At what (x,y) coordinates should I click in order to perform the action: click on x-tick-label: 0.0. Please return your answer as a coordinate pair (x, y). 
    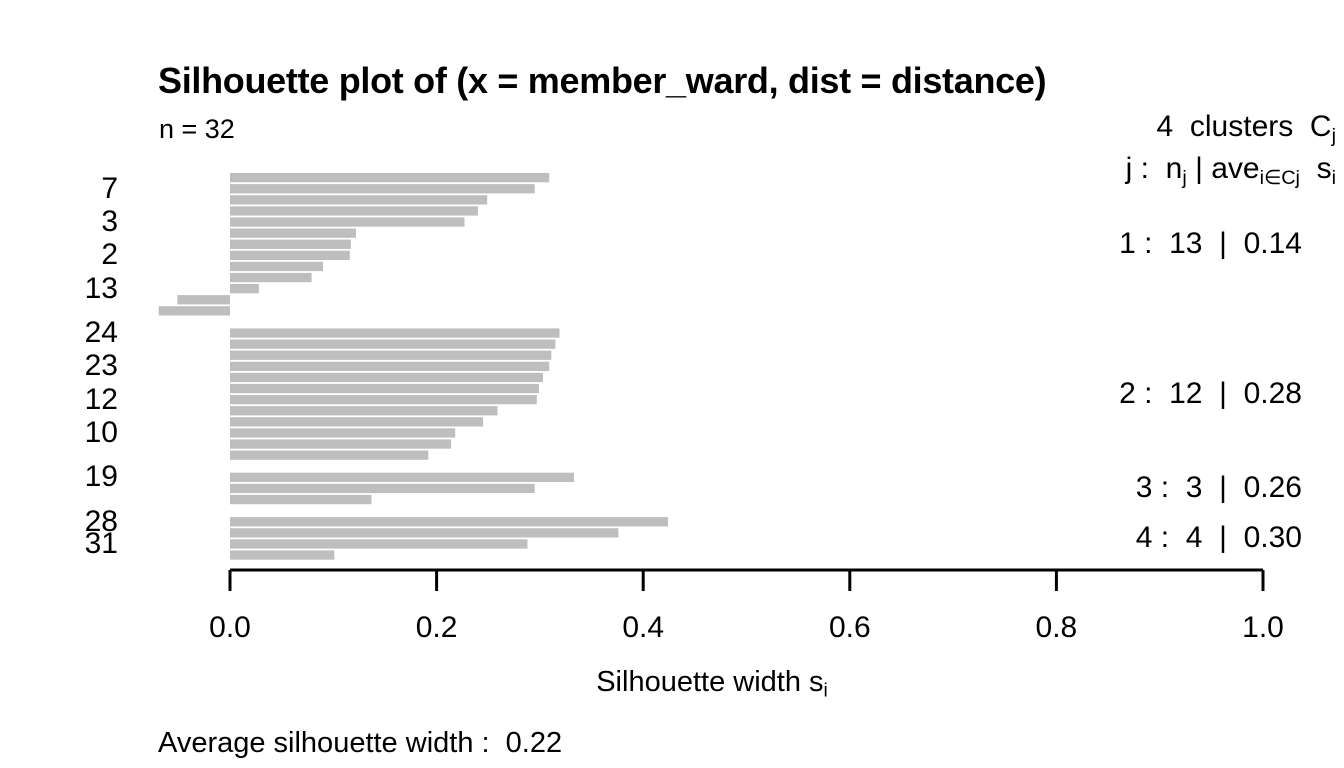
    Looking at the image, I should click on (230, 627).